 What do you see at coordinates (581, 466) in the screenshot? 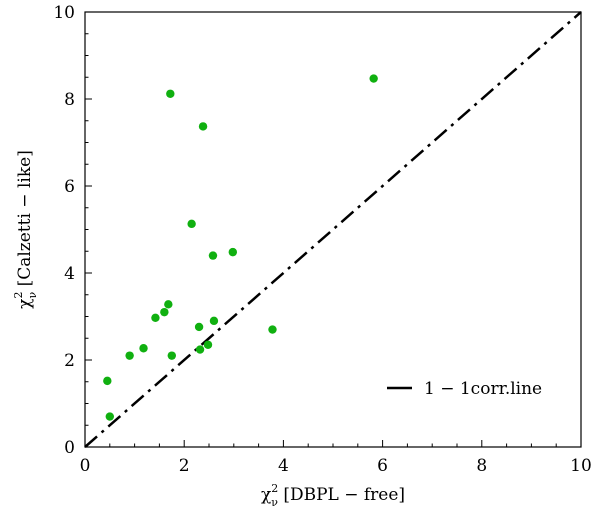
I see `x-tick-label: 10` at bounding box center [581, 466].